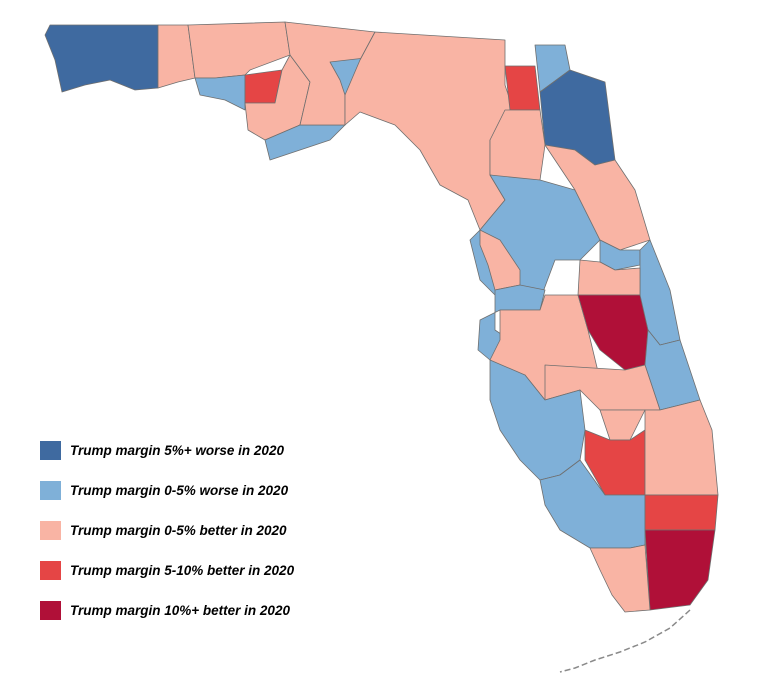 This screenshot has height=685, width=764. I want to click on legend-item-worse-0-5: Trump margin 0-5% worse in 2020, so click(167, 490).